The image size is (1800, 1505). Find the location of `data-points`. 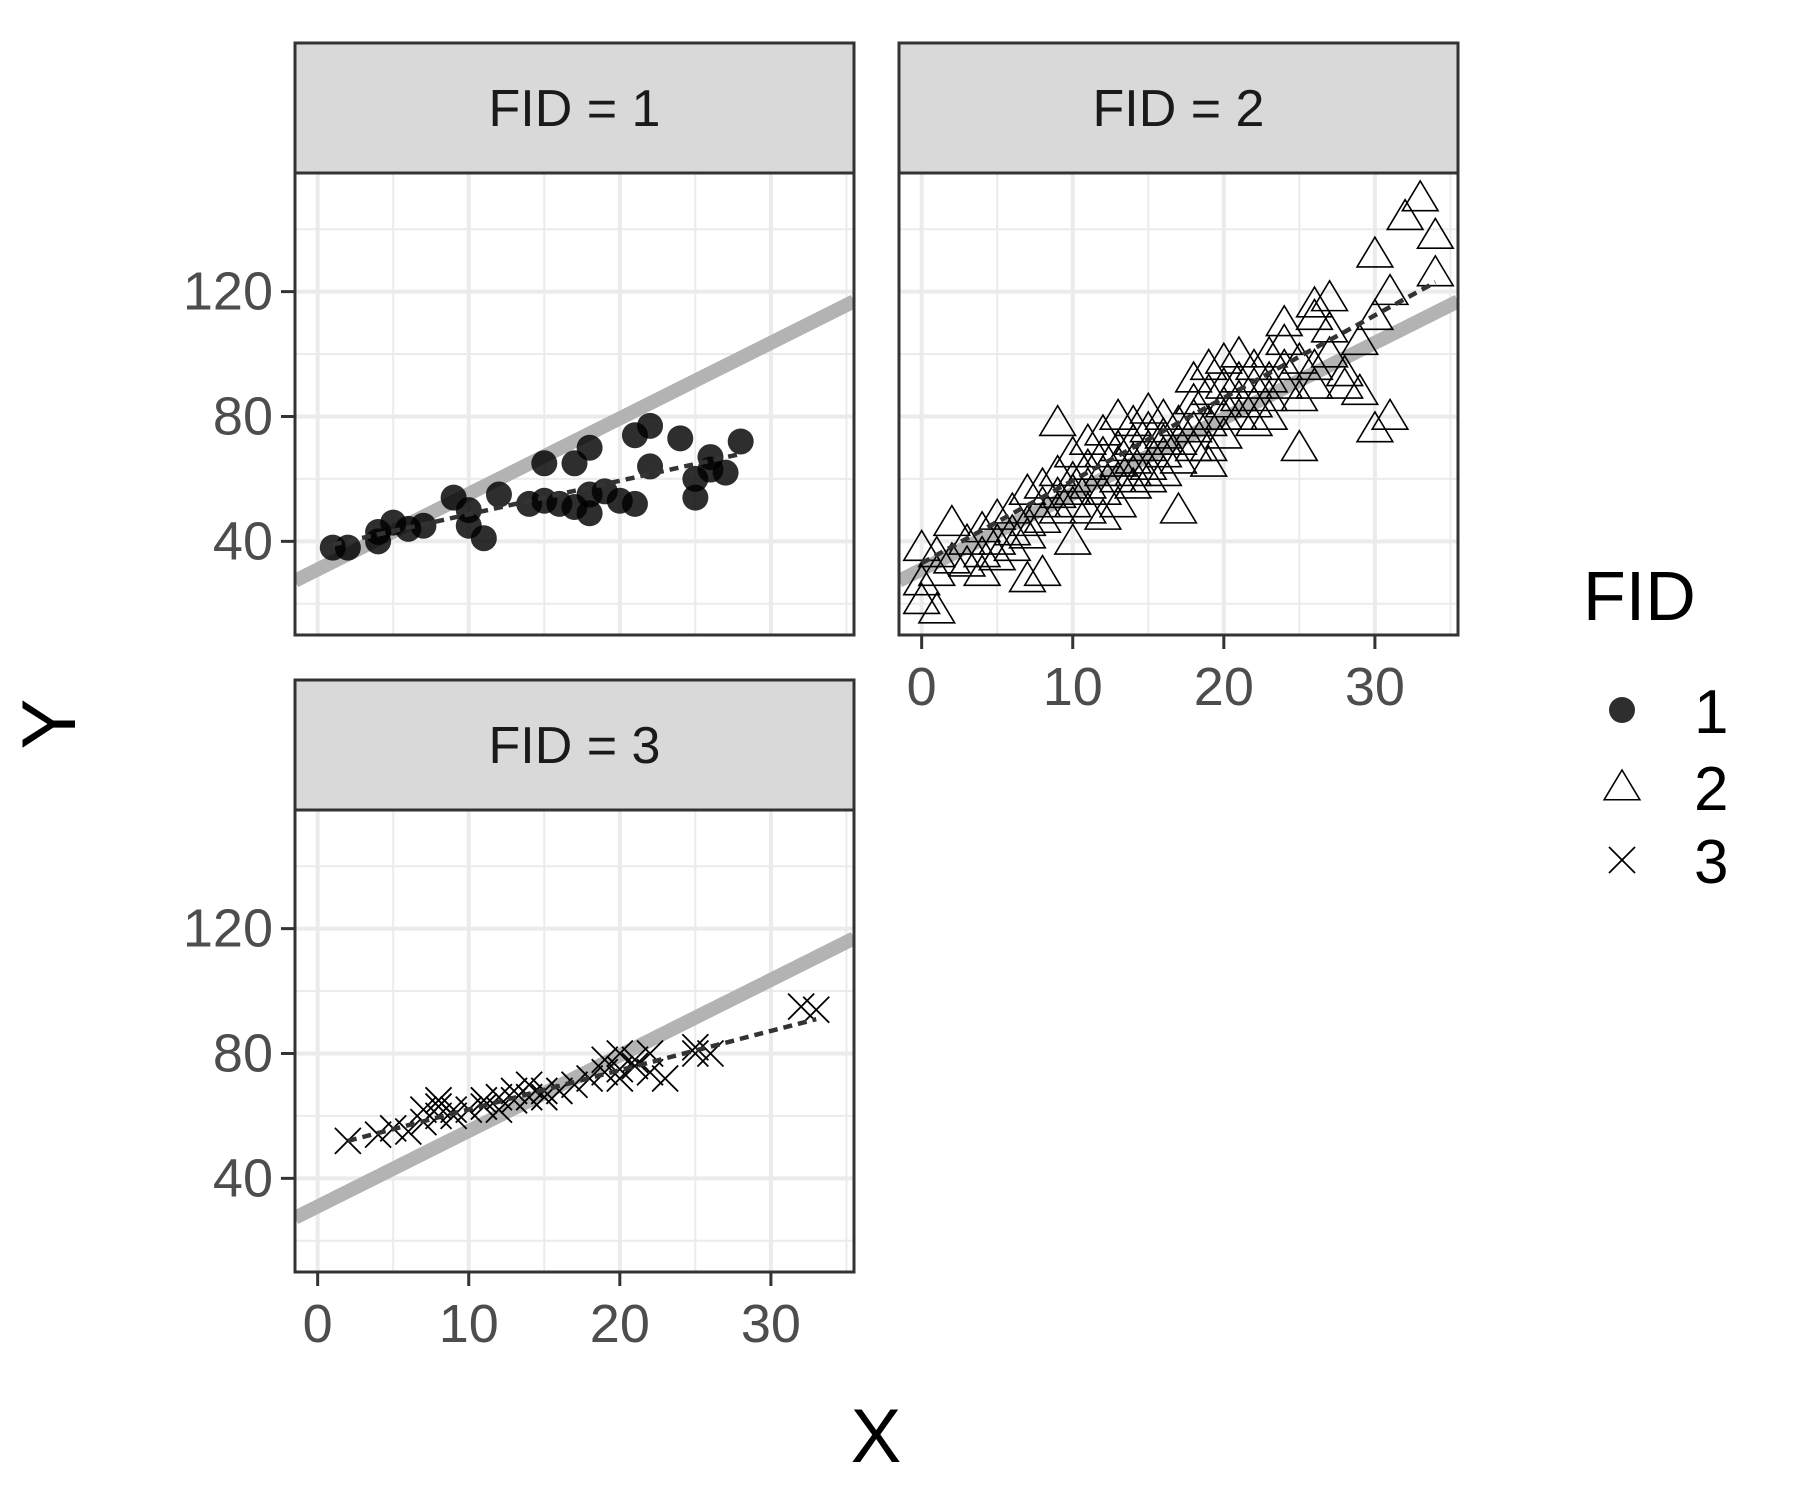

data-points is located at coordinates (536, 486).